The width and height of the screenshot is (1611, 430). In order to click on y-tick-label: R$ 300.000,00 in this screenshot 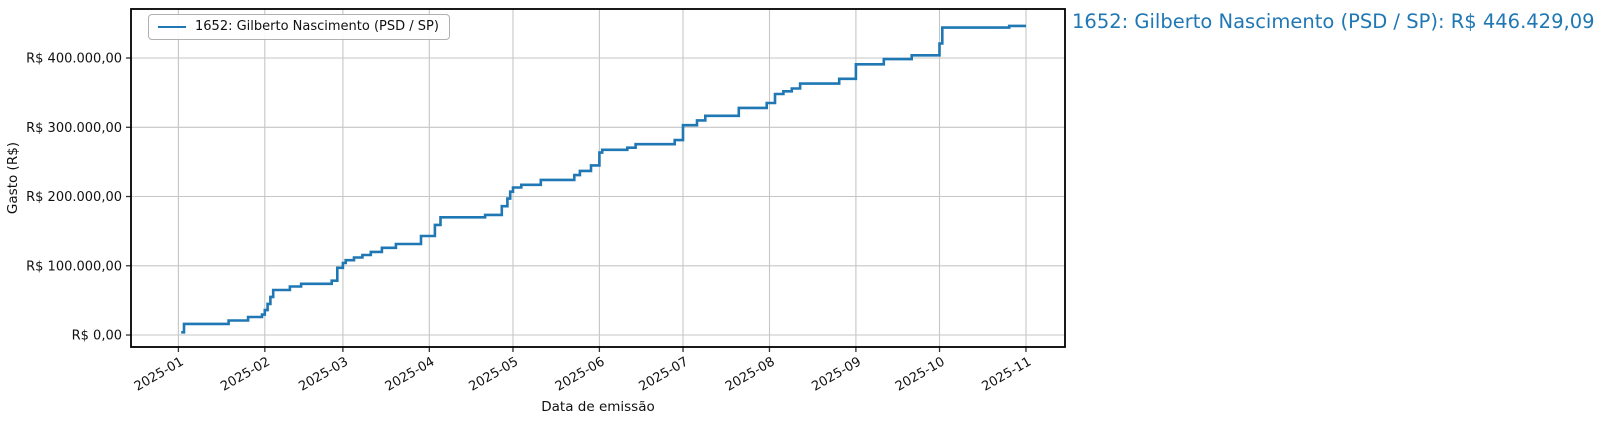, I will do `click(74, 128)`.